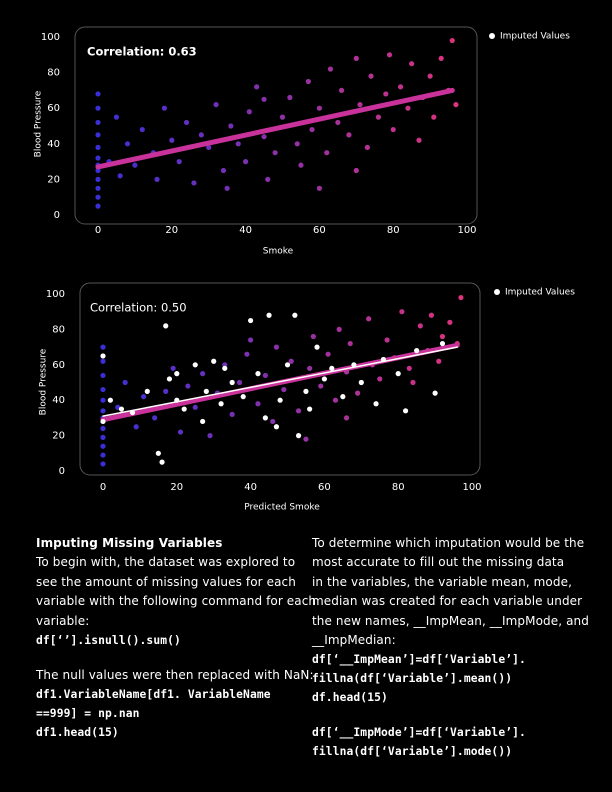 The height and width of the screenshot is (792, 612). What do you see at coordinates (497, 292) in the screenshot?
I see `legend-marker` at bounding box center [497, 292].